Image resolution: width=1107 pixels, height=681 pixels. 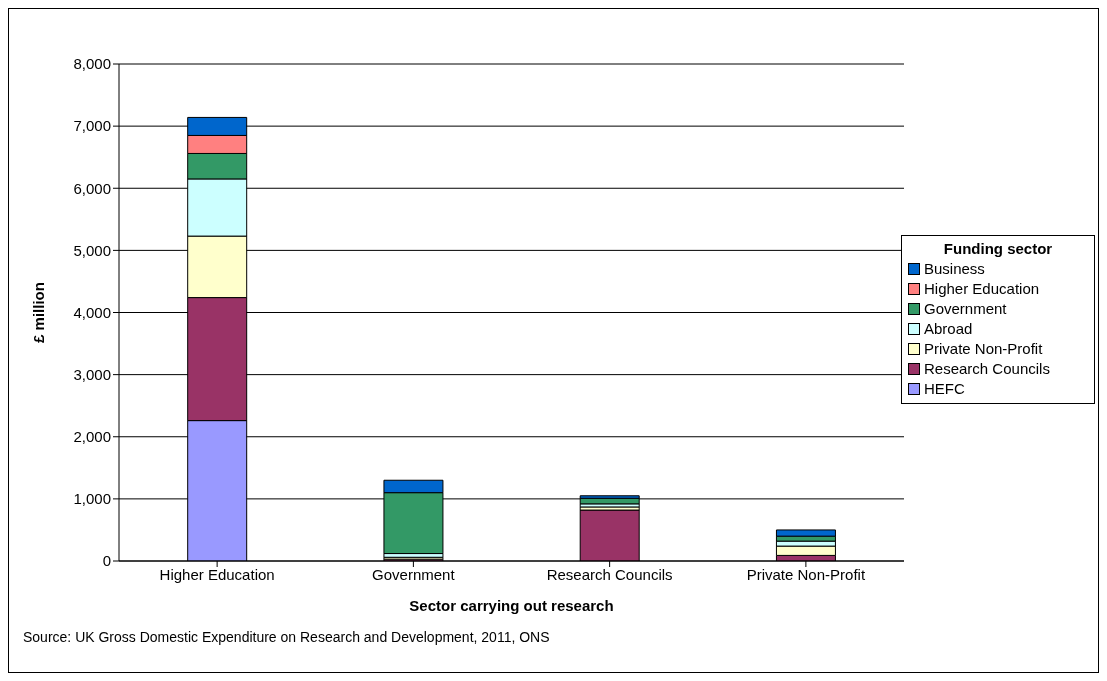 I want to click on x-tick-label: Higher Education, so click(x=217, y=574).